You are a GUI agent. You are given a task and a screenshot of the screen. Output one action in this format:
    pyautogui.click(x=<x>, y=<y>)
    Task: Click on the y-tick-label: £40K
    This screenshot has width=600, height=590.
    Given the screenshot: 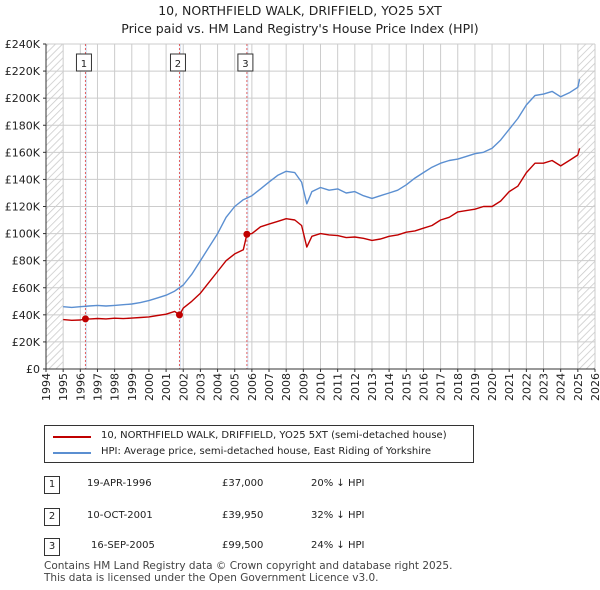 What is the action you would take?
    pyautogui.click(x=26, y=315)
    